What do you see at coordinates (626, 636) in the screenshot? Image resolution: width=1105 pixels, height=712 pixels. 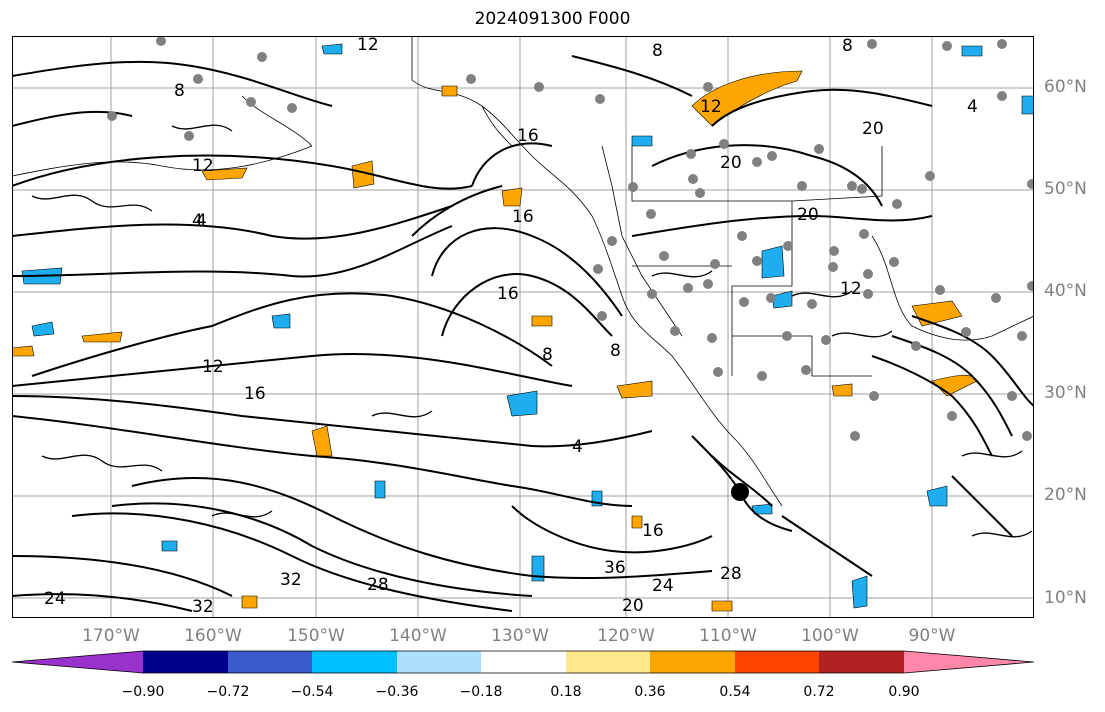 I see `longitude-label: 120°W` at bounding box center [626, 636].